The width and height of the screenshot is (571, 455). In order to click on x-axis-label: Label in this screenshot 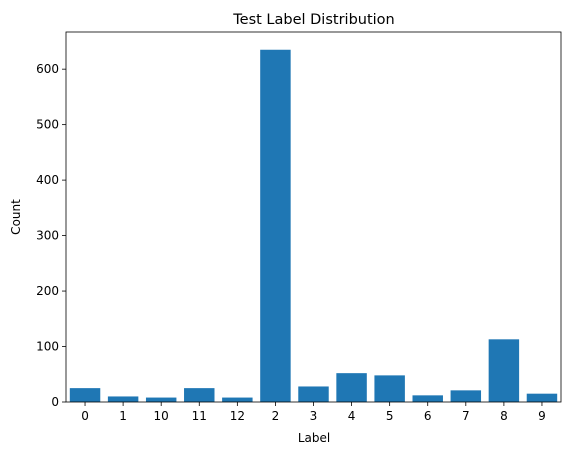, I will do `click(314, 438)`.